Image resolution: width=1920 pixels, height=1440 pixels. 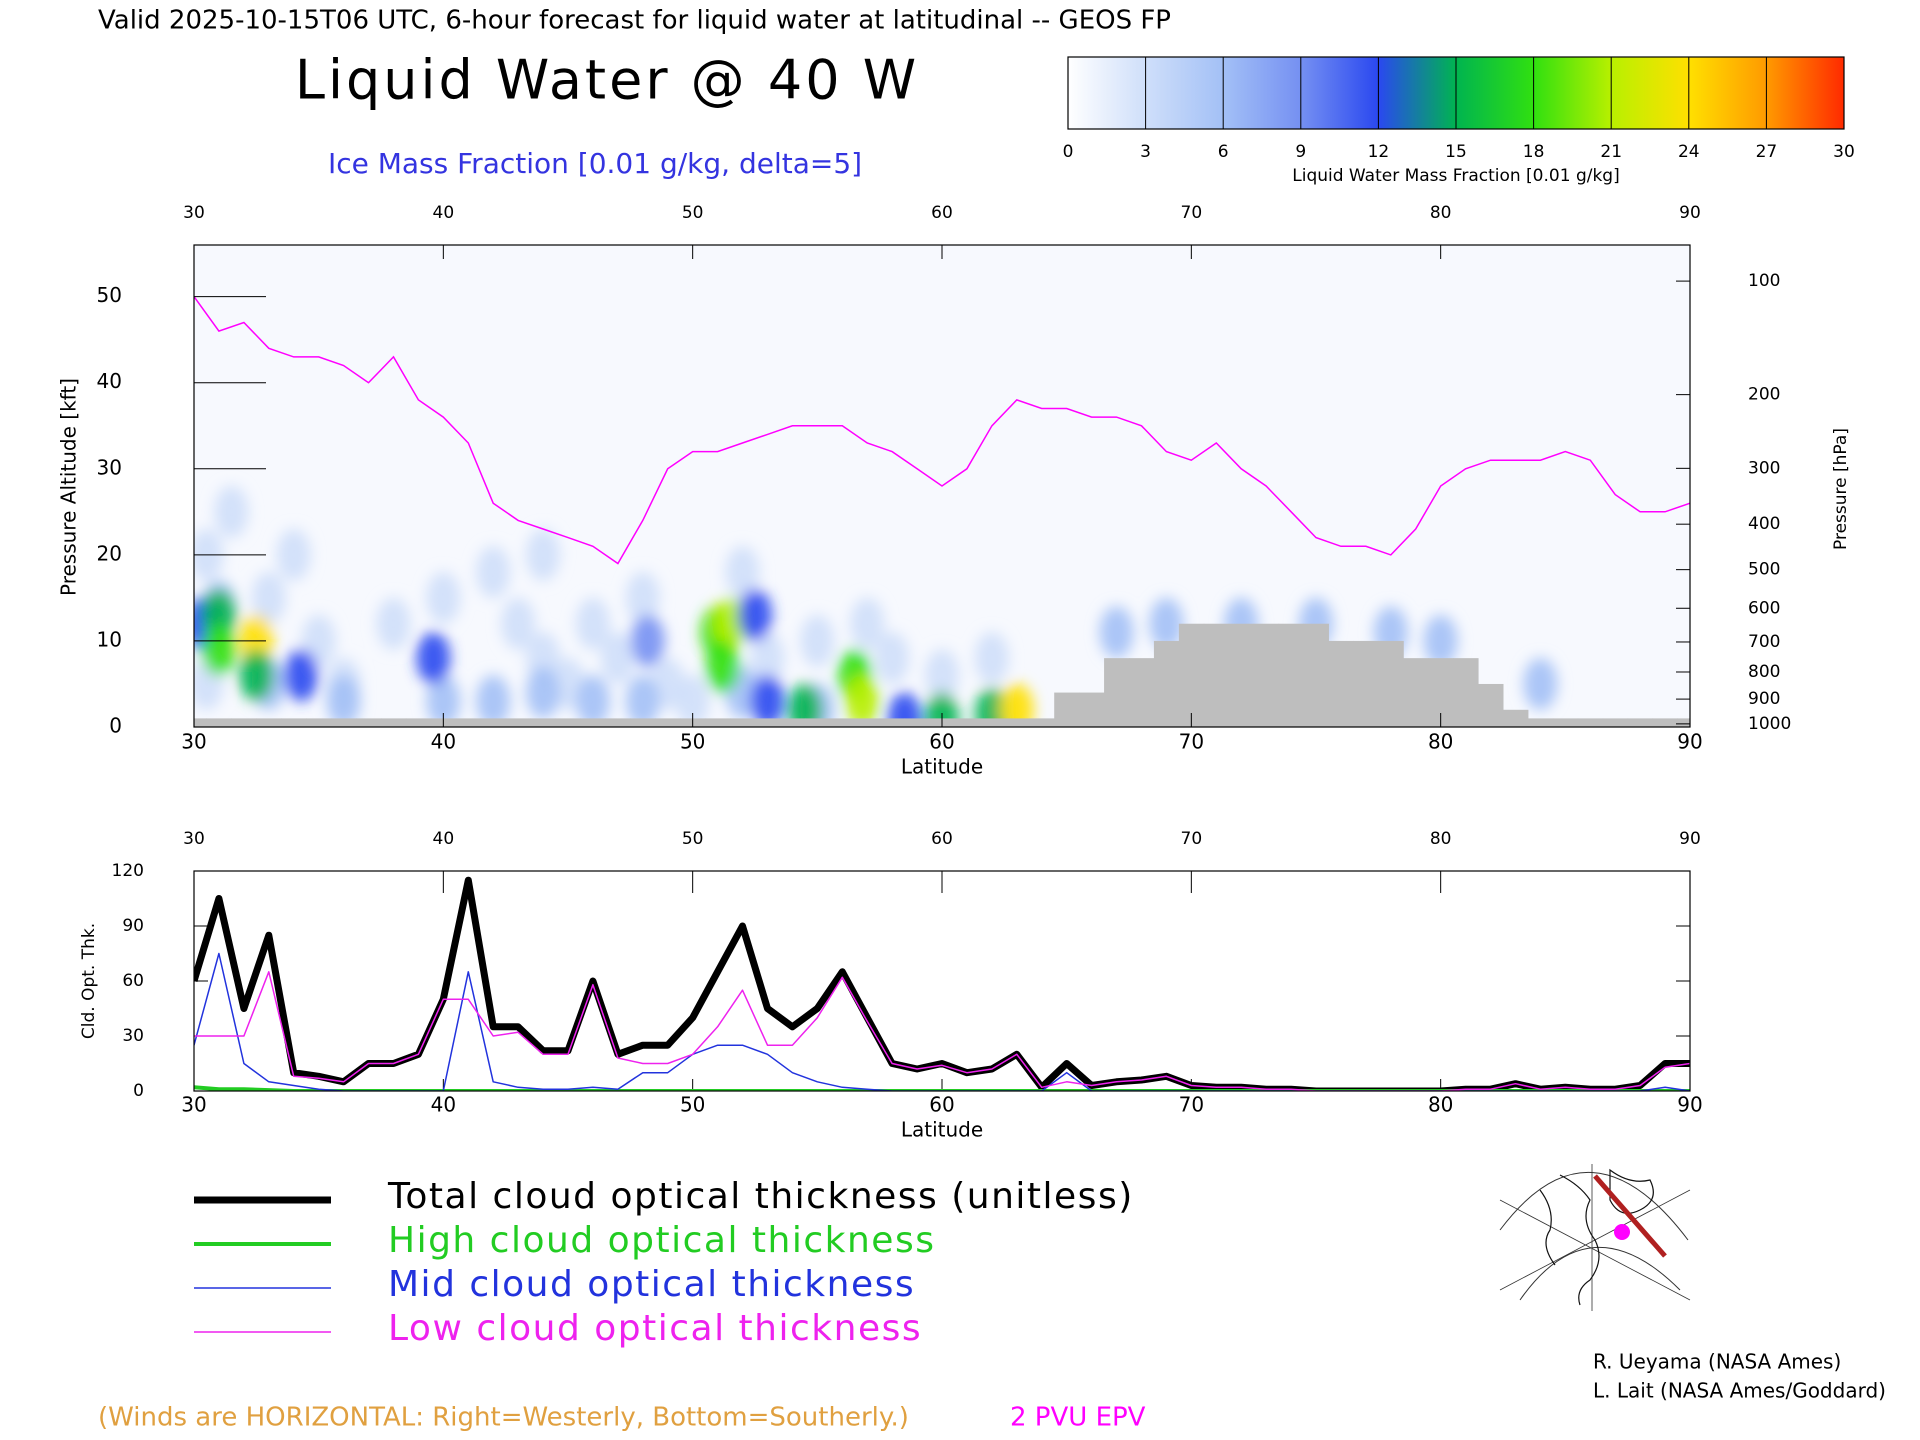 What do you see at coordinates (1764, 468) in the screenshot?
I see `y2-tick-label: 300` at bounding box center [1764, 468].